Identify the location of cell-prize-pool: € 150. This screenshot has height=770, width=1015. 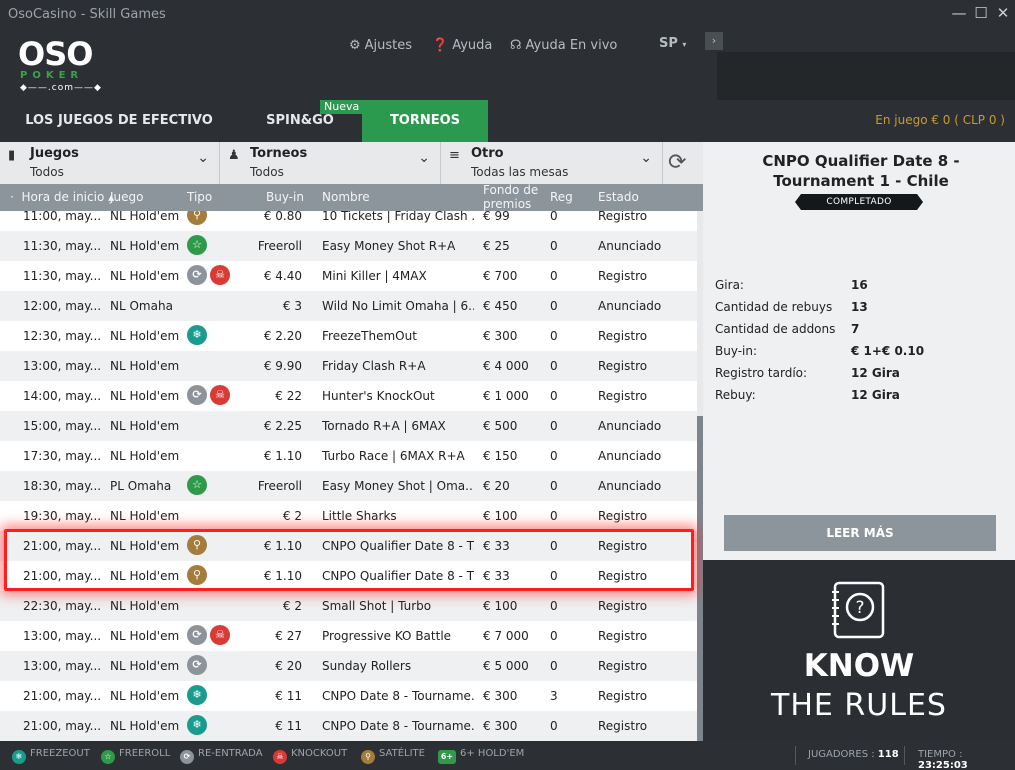
(500, 456).